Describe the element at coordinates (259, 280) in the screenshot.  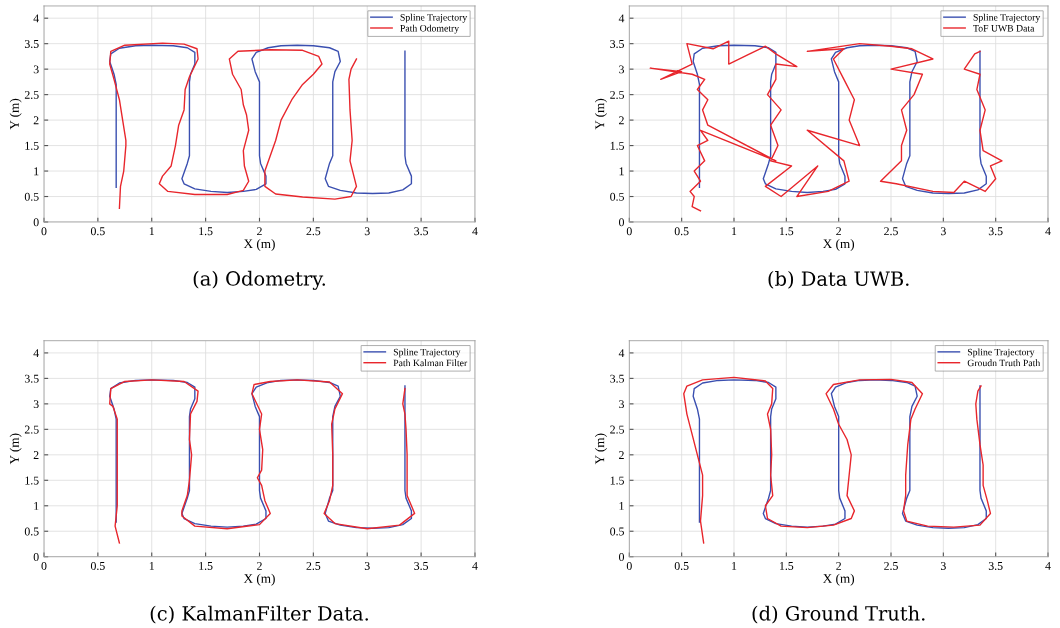
I see `text: (a) Odometry.` at that location.